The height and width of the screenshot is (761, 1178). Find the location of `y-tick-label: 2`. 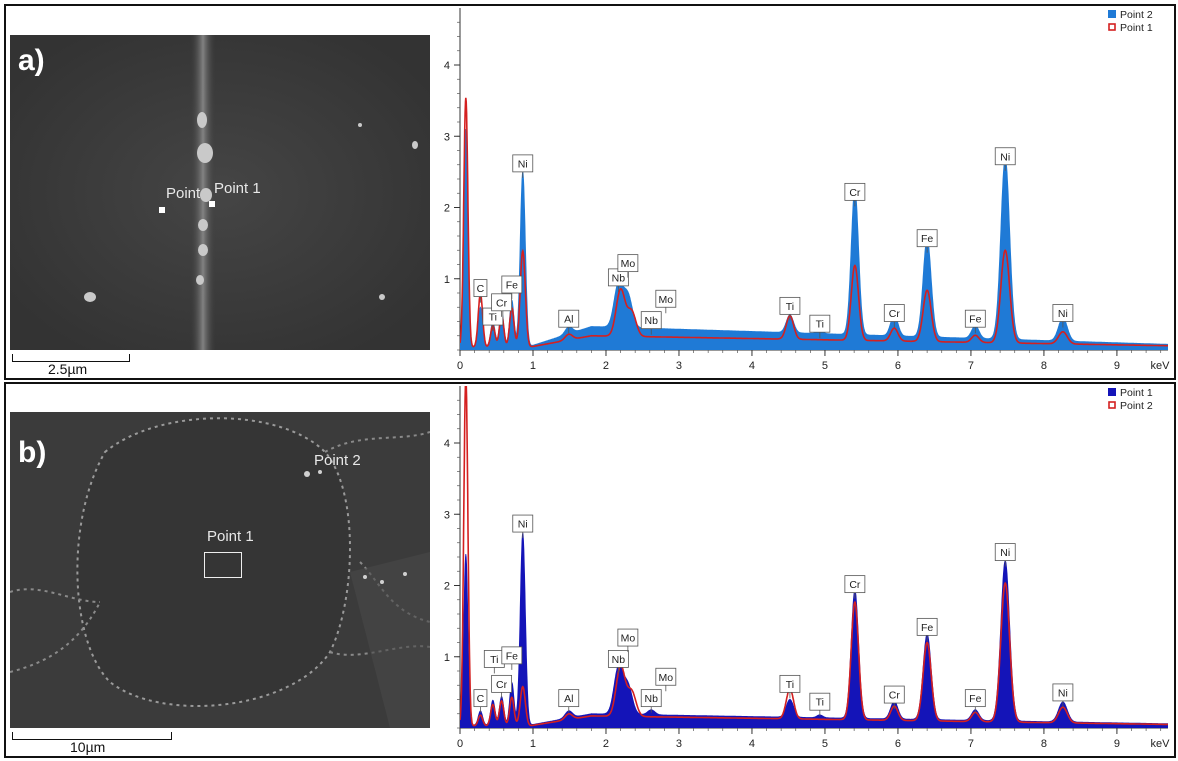

y-tick-label: 2 is located at coordinates (447, 209).